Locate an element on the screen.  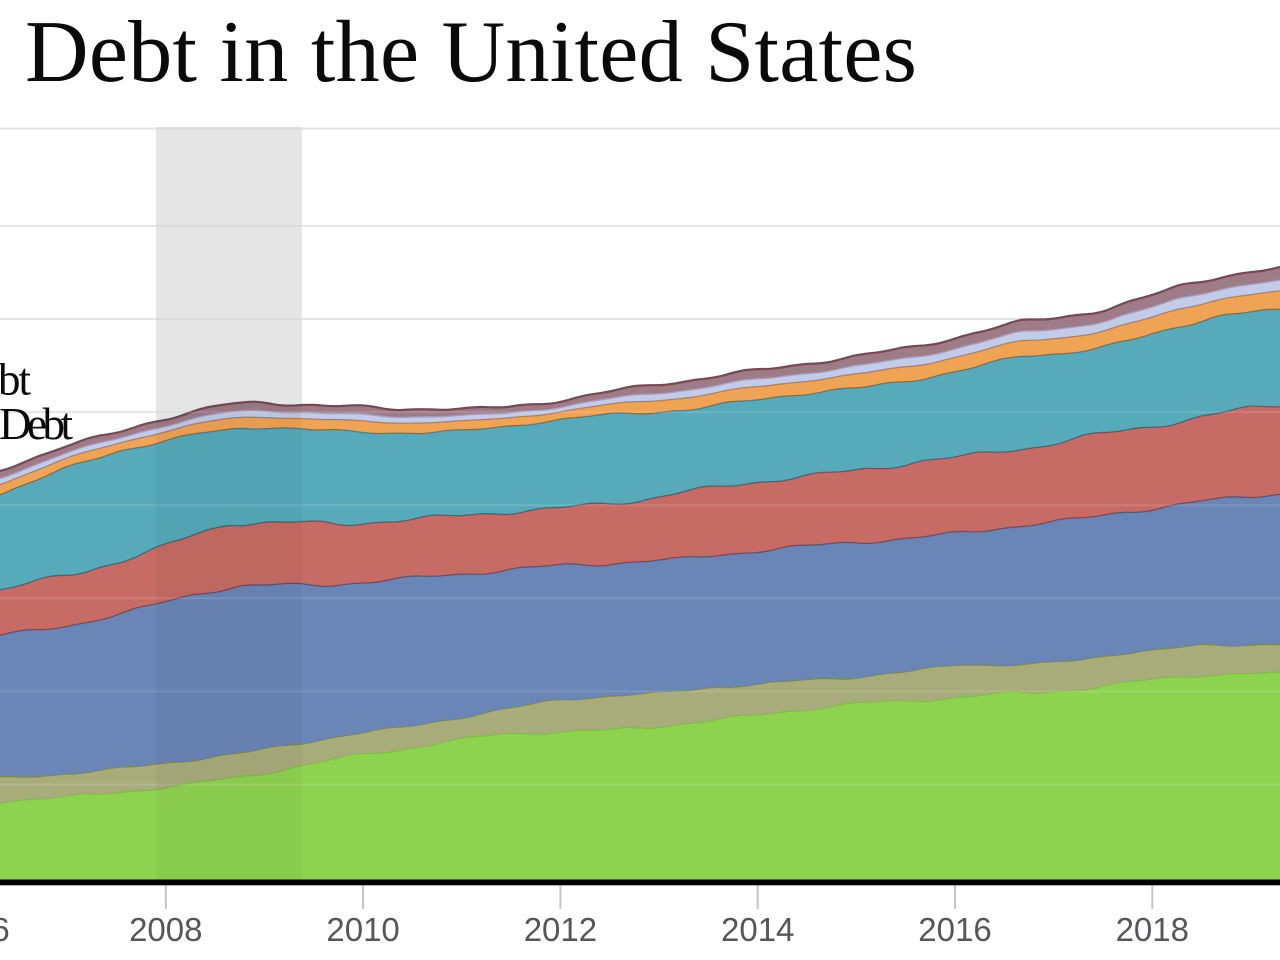
svg-text: bt is located at coordinates (15, 380).